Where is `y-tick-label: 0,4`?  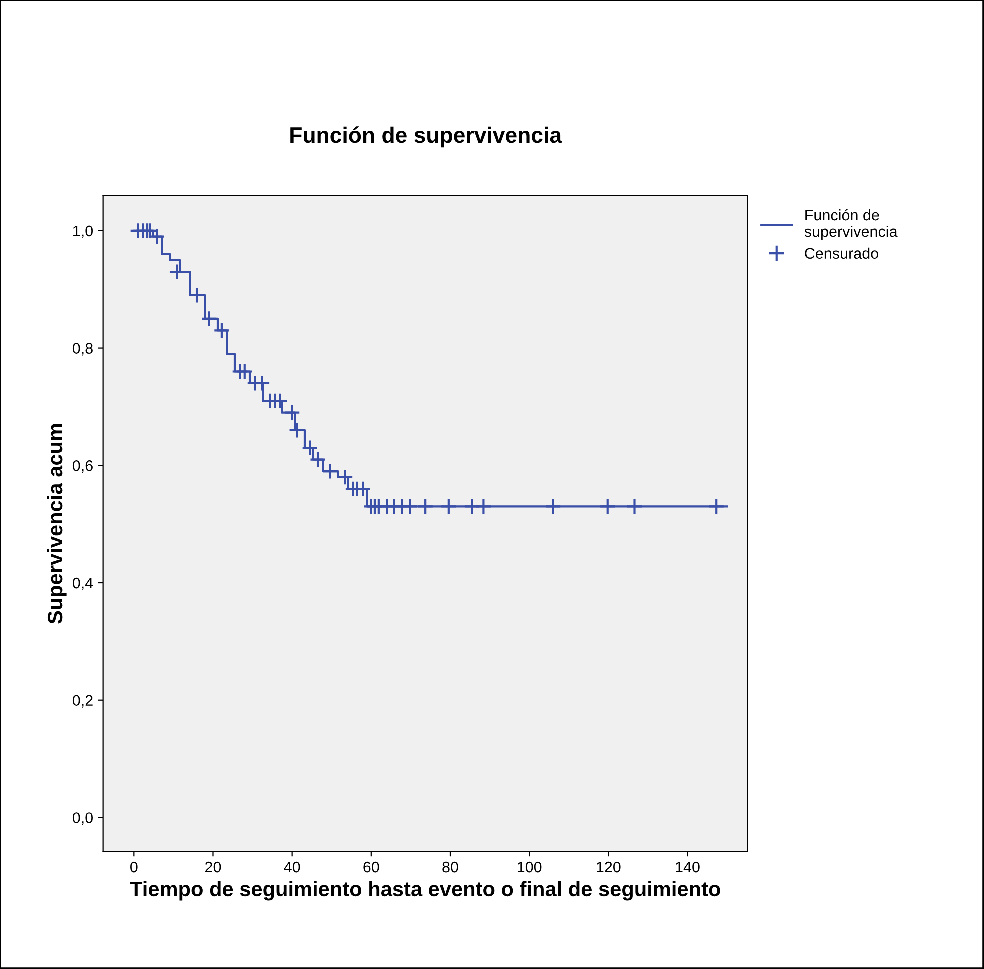
y-tick-label: 0,4 is located at coordinates (83, 584).